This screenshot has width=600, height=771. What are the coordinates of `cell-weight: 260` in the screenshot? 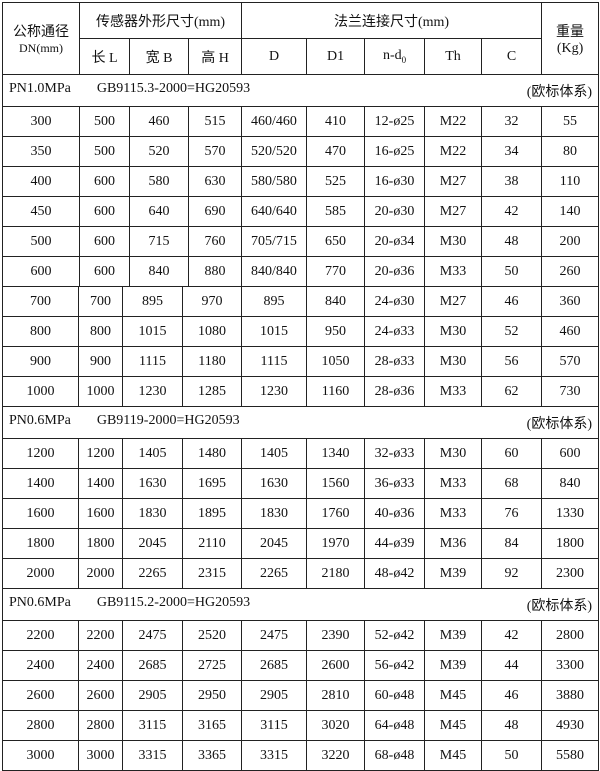 It's located at (570, 271).